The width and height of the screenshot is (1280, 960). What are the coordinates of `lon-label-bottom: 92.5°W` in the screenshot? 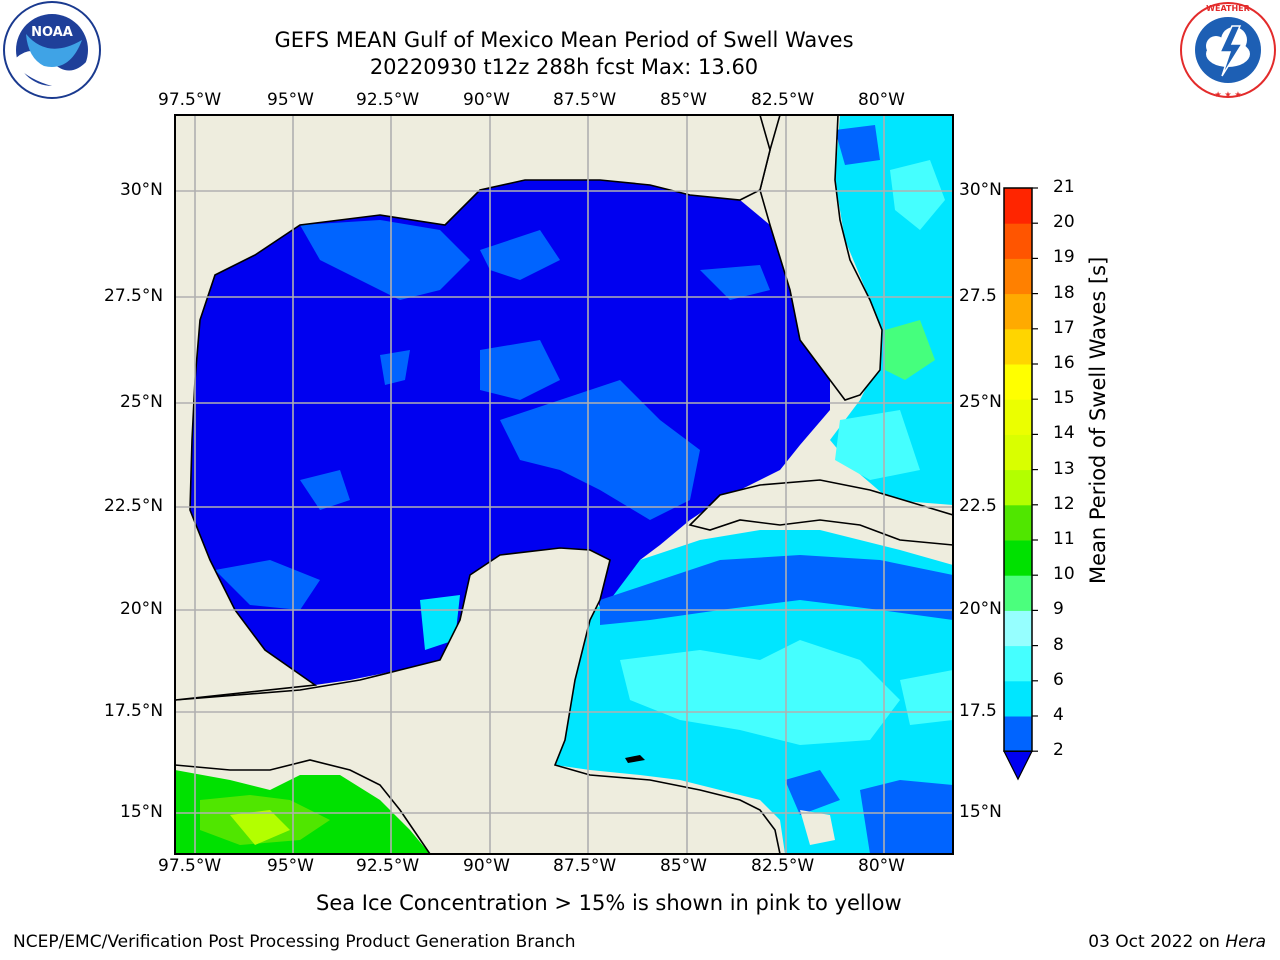 It's located at (388, 866).